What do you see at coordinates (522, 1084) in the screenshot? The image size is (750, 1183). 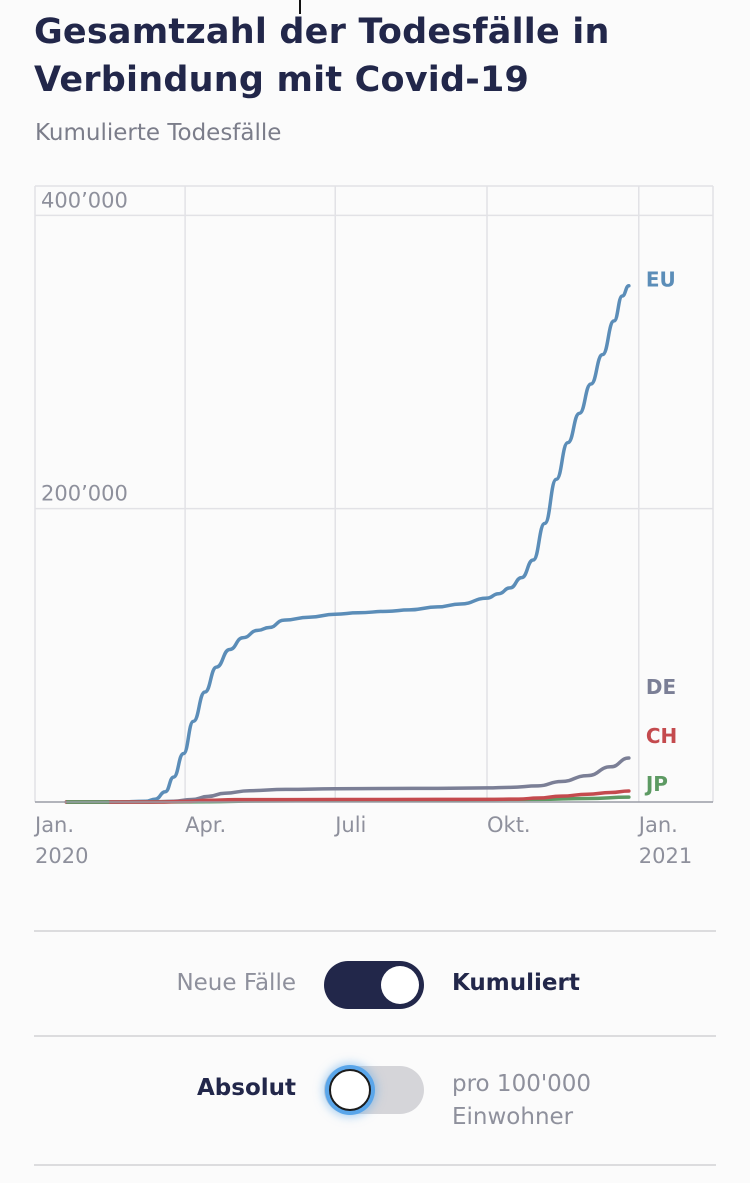 I see `per-capita-label-line1: pro 100'000` at bounding box center [522, 1084].